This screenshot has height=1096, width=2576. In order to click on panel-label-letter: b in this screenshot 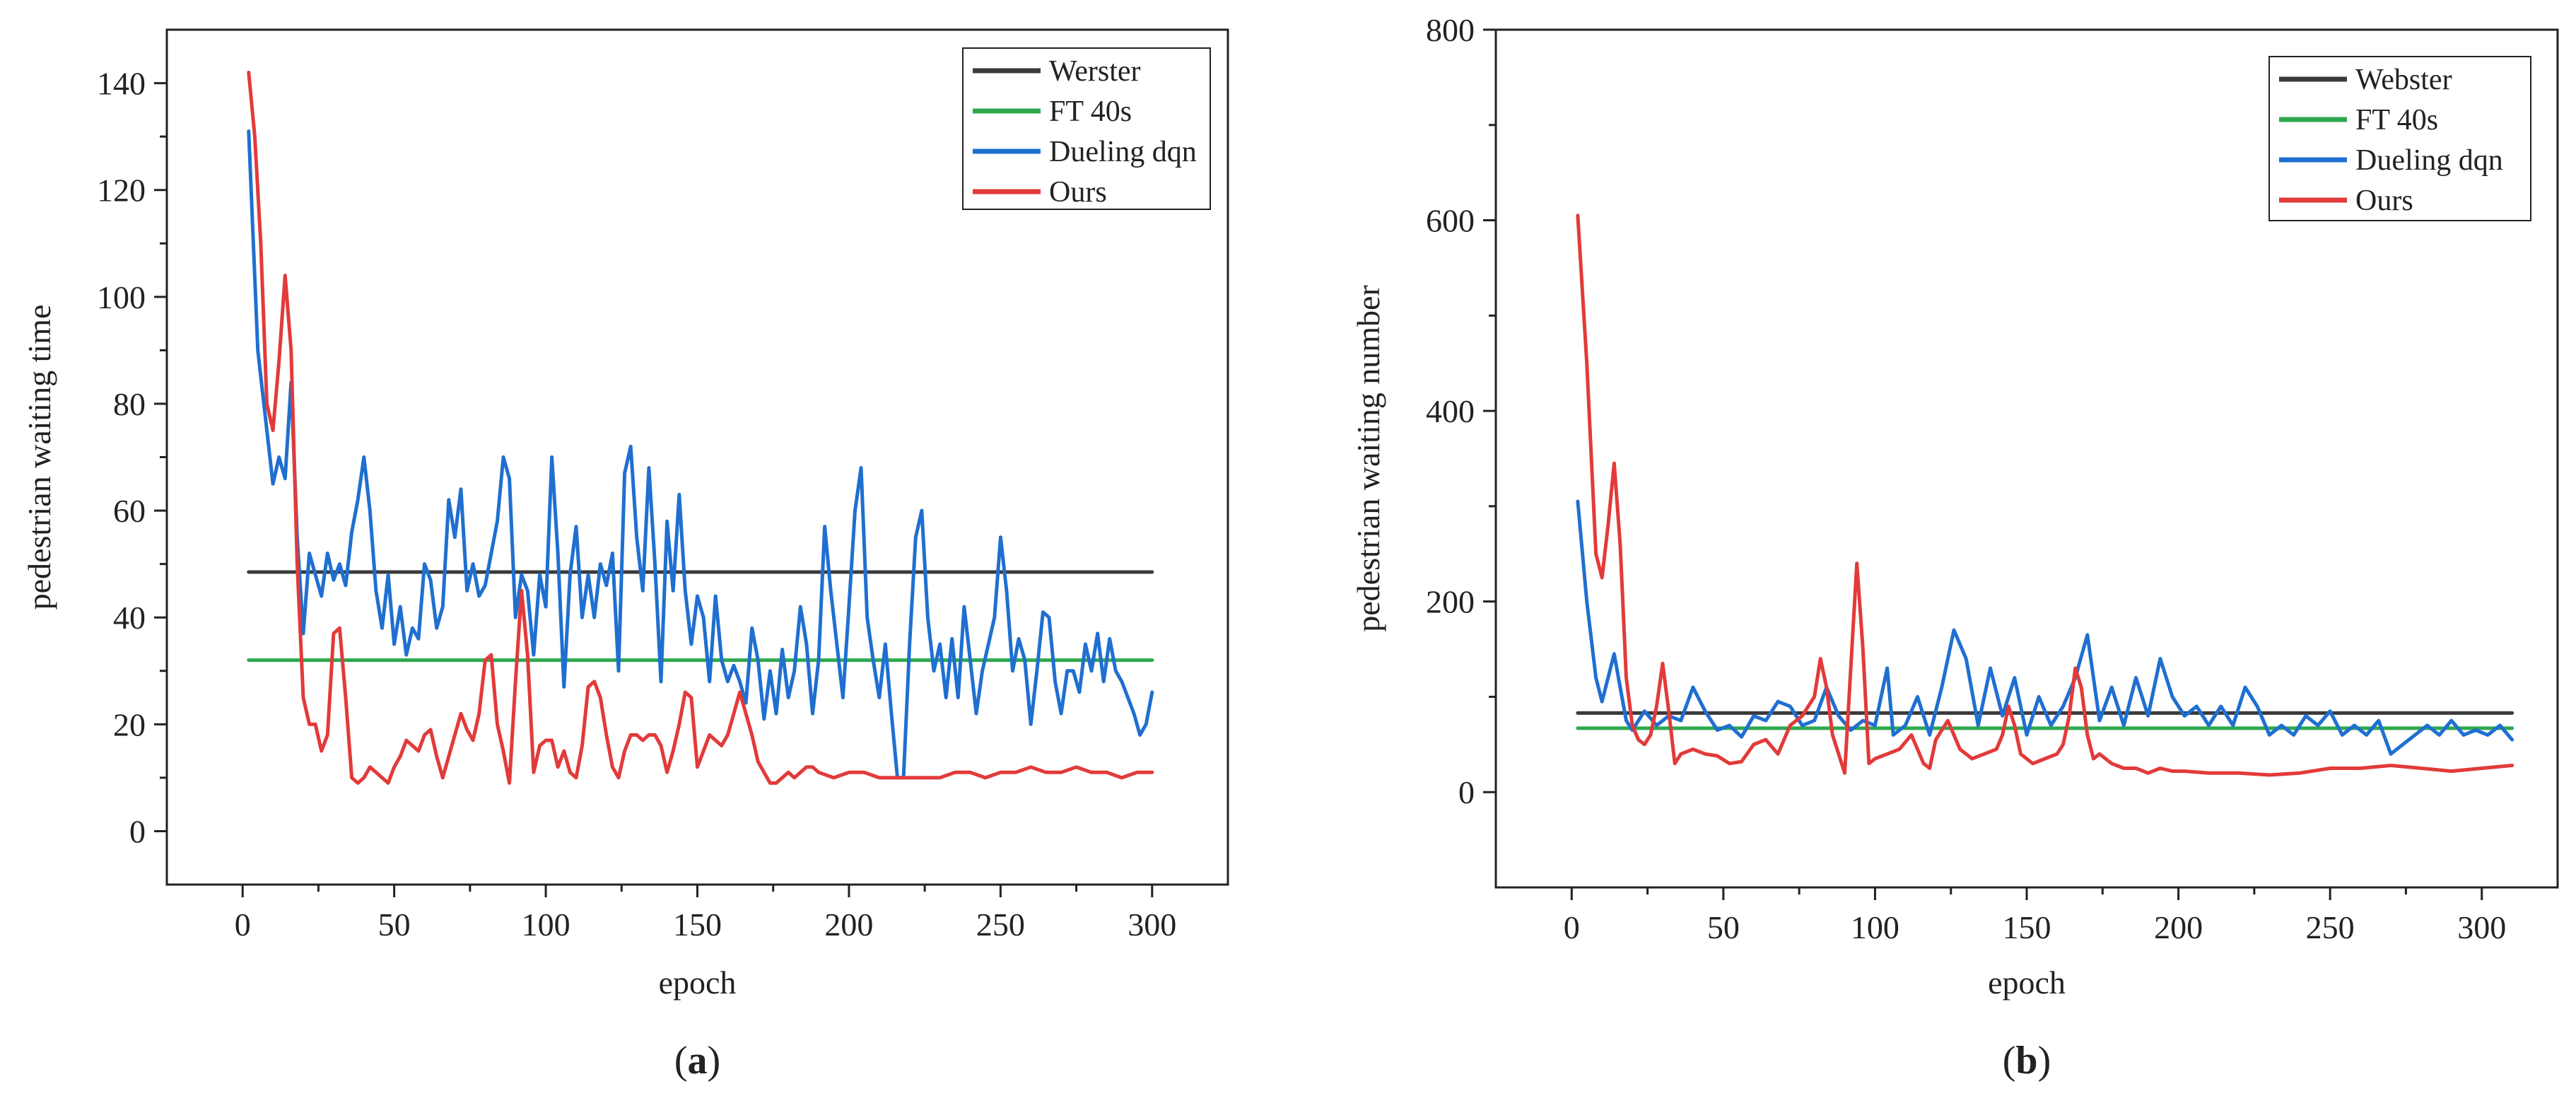, I will do `click(2026, 1061)`.